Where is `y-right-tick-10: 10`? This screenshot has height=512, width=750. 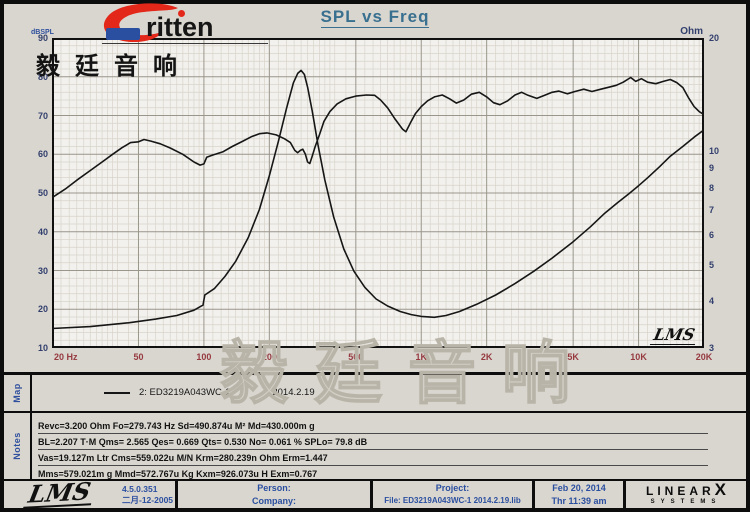
y-right-tick-10: 10 is located at coordinates (714, 151).